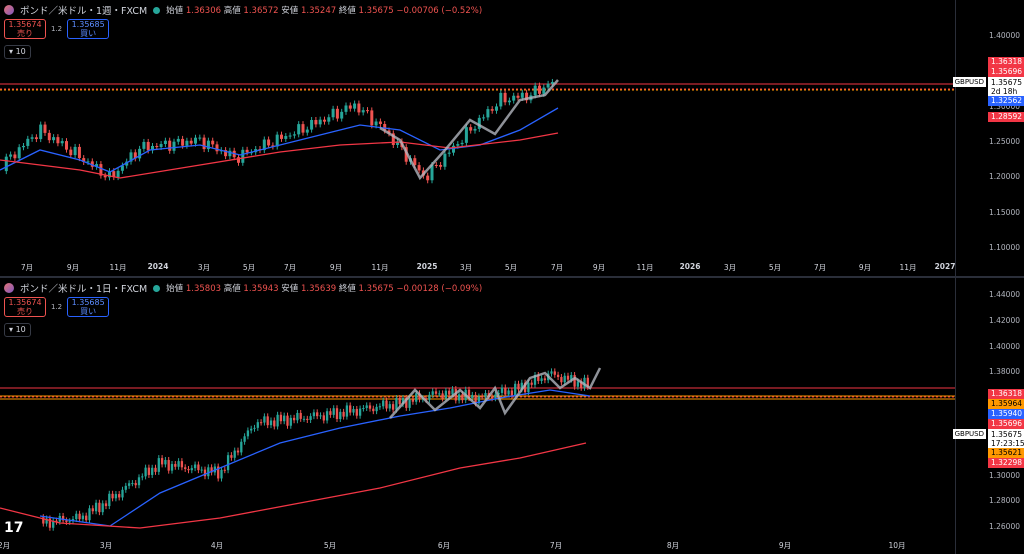  Describe the element at coordinates (84, 289) in the screenshot. I see `symbol-title: ポンド／米ドル・1日・FXCM` at that location.